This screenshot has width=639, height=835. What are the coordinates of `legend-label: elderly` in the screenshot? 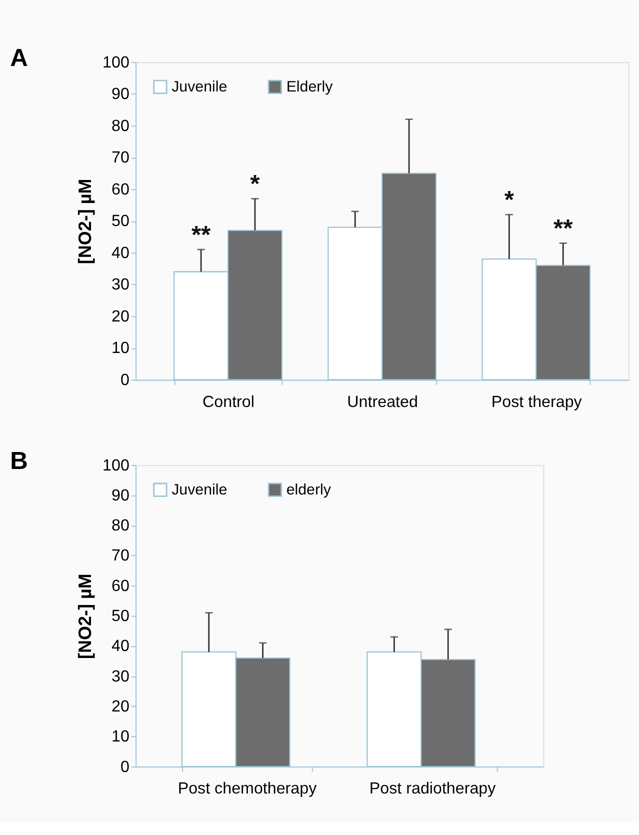 It's located at (309, 490).